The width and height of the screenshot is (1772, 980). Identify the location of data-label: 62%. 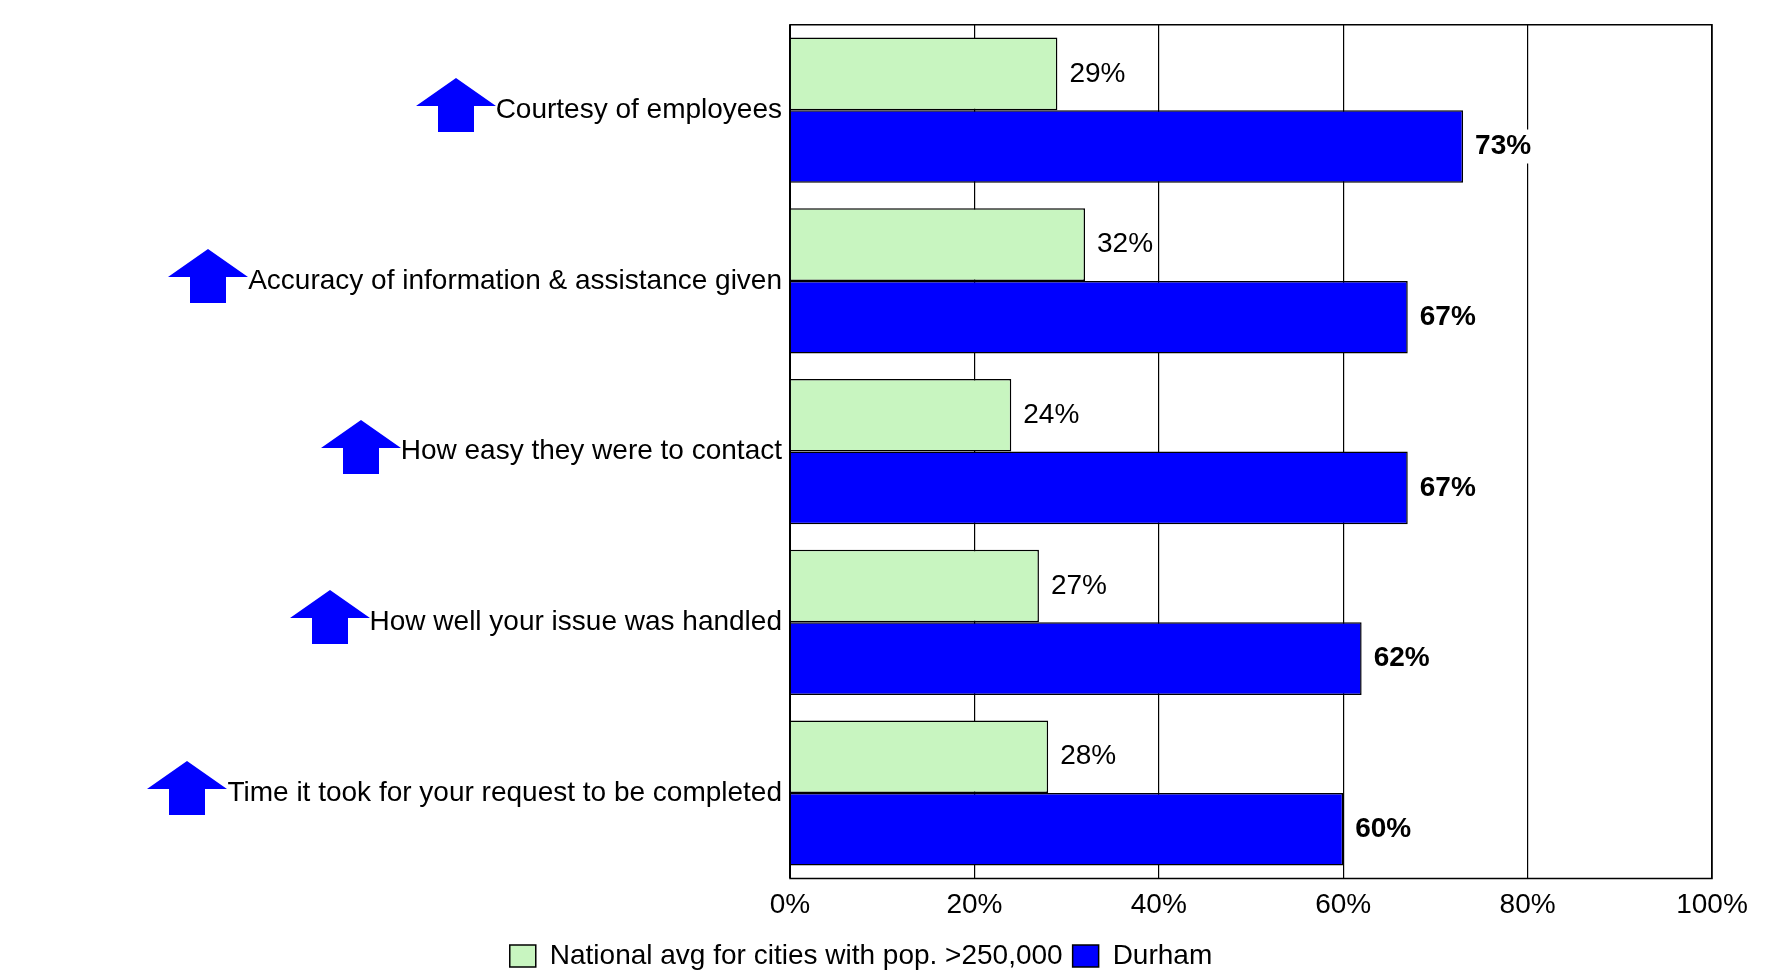
(1401, 657).